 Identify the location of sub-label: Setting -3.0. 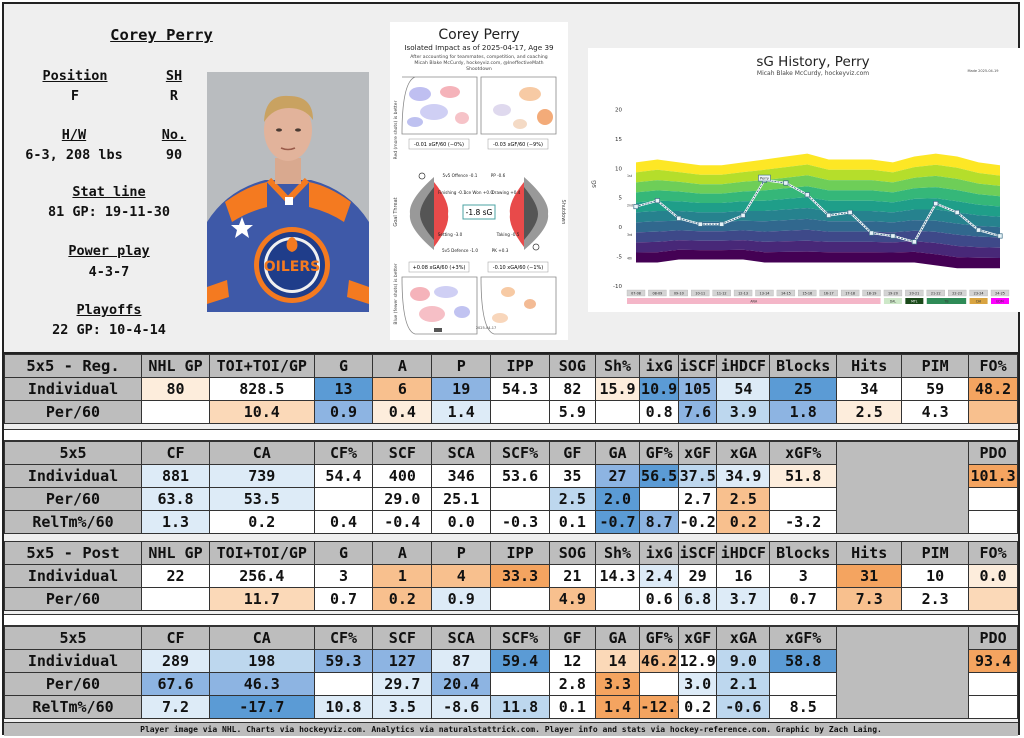
(450, 234).